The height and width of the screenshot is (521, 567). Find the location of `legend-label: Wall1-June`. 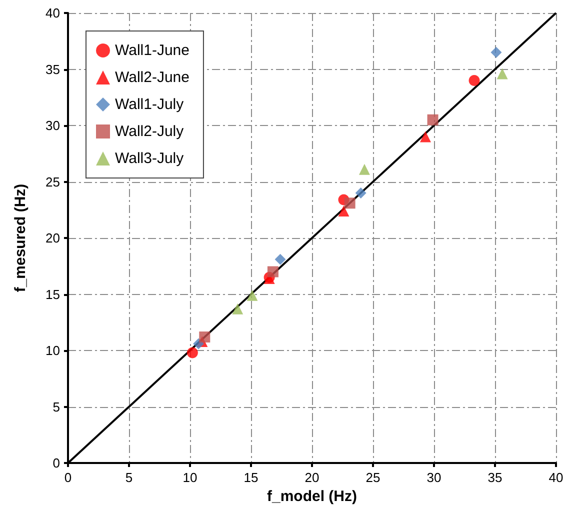

legend-label: Wall1-June is located at coordinates (152, 50).